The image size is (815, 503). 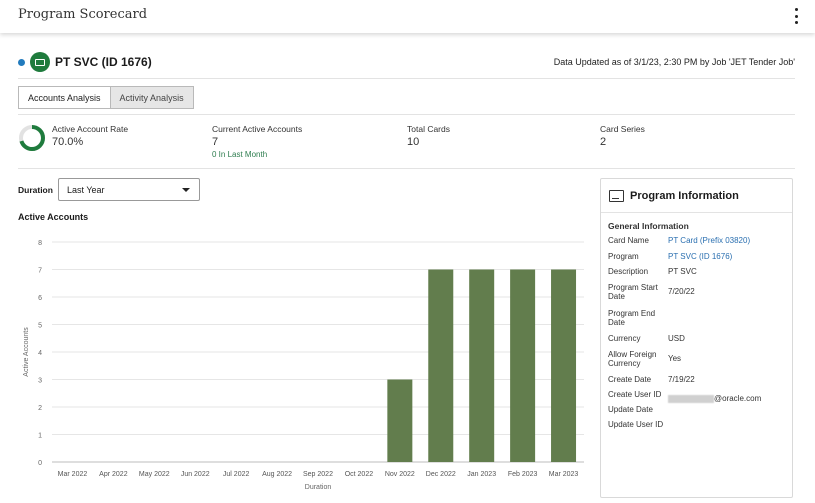 I want to click on kpi-value: 70.0%, so click(x=68, y=142).